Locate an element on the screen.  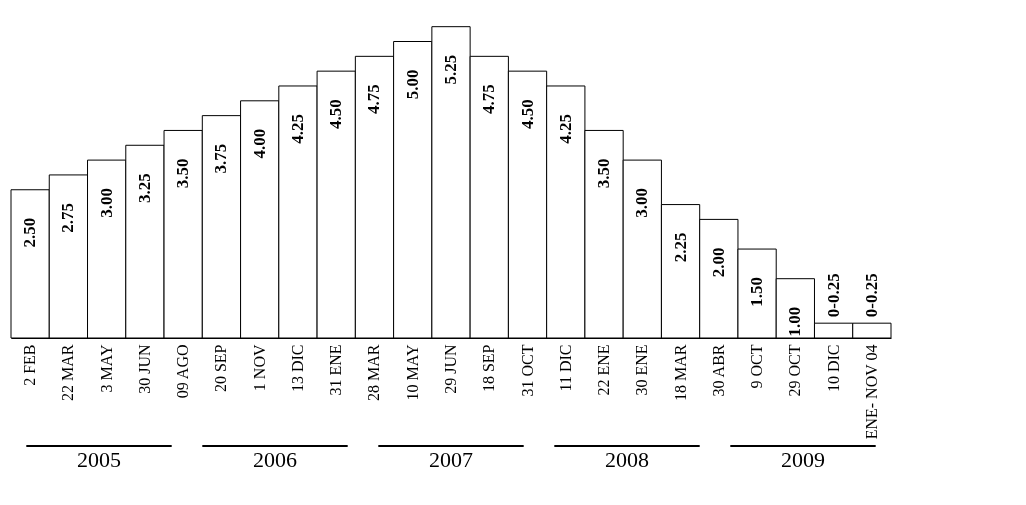
x-tick-label: 9 OCT is located at coordinates (757, 366).